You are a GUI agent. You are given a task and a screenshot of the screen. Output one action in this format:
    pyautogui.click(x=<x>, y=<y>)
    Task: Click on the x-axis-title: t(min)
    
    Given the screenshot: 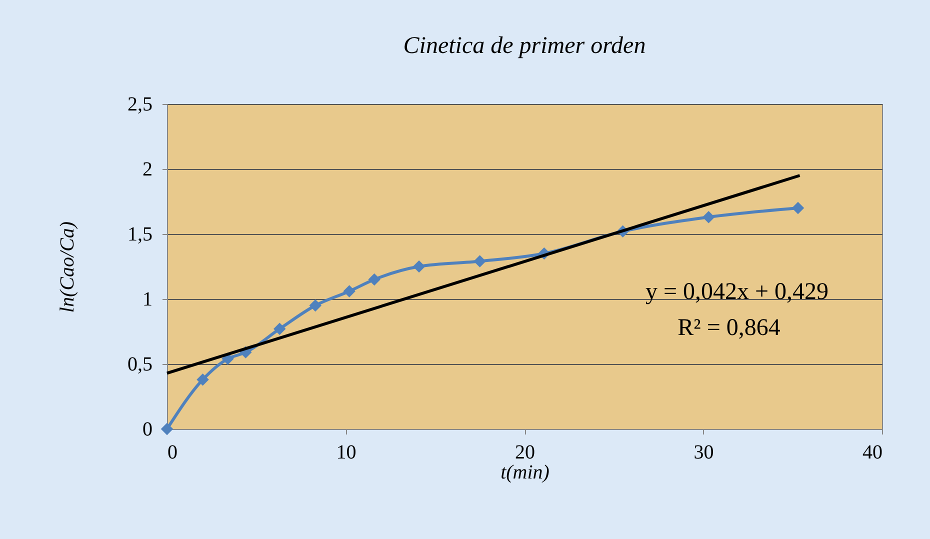 What is the action you would take?
    pyautogui.click(x=525, y=473)
    